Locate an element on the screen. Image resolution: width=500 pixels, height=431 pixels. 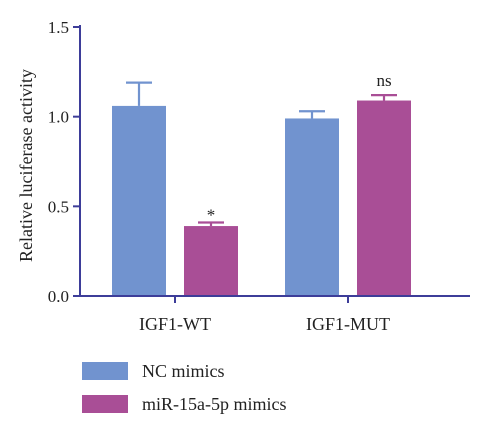
x-category-label: IGF1-MUT is located at coordinates (348, 324).